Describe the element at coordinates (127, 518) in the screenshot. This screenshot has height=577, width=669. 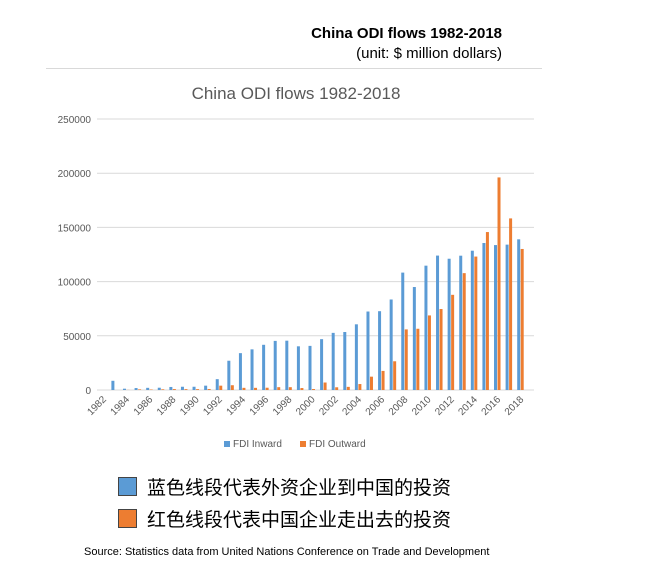
I see `orange-square-icon` at that location.